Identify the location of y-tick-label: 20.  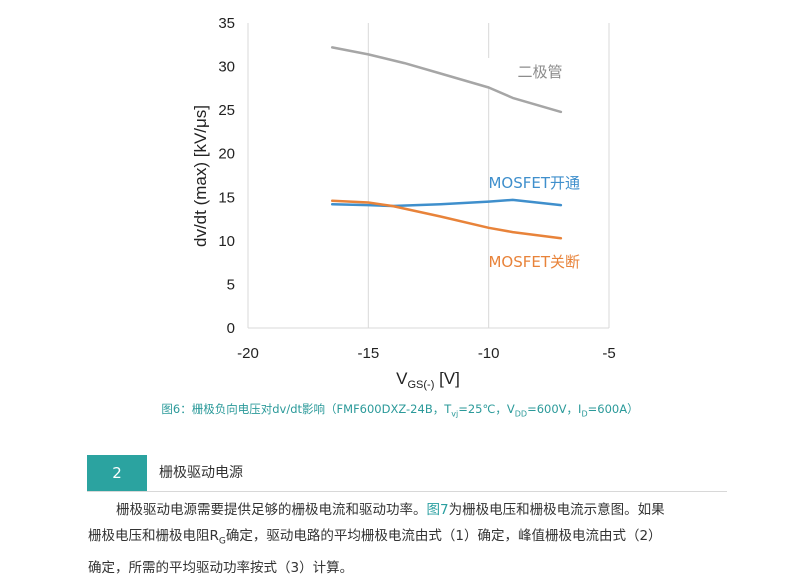
(226, 154).